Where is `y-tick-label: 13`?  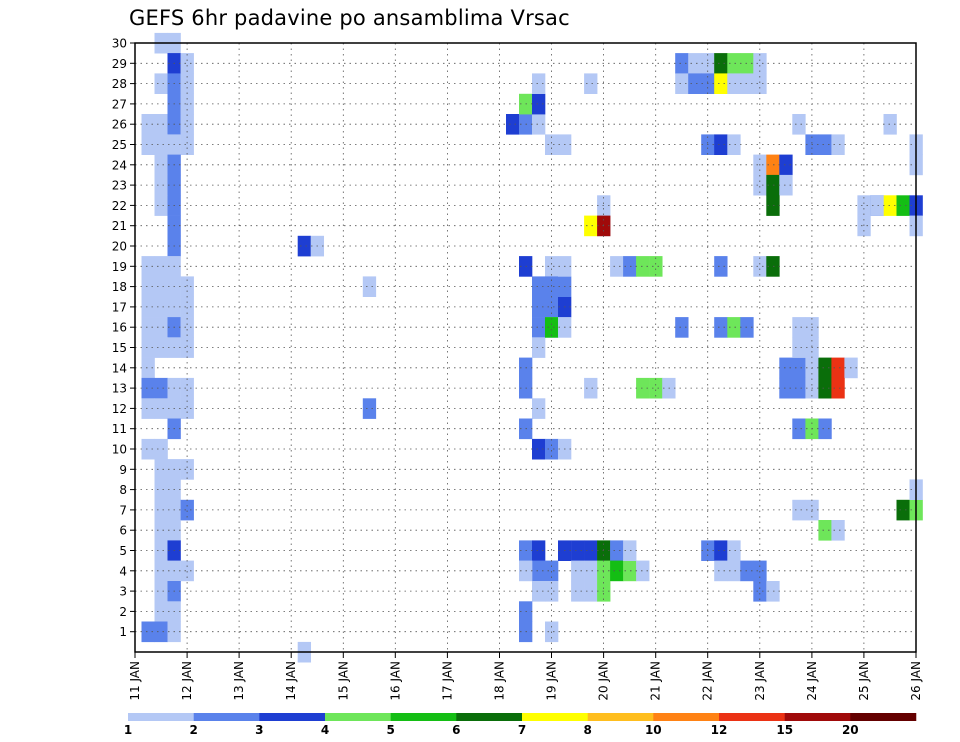
y-tick-label: 13 is located at coordinates (119, 389).